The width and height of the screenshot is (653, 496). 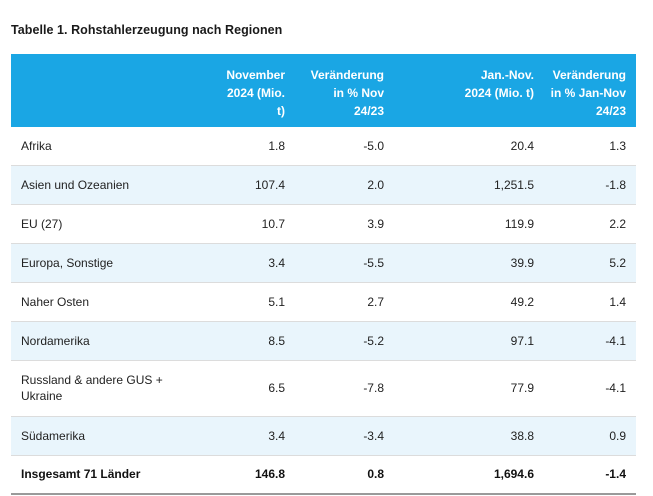 What do you see at coordinates (344, 475) in the screenshot?
I see `total-change-nov-value: 0.8` at bounding box center [344, 475].